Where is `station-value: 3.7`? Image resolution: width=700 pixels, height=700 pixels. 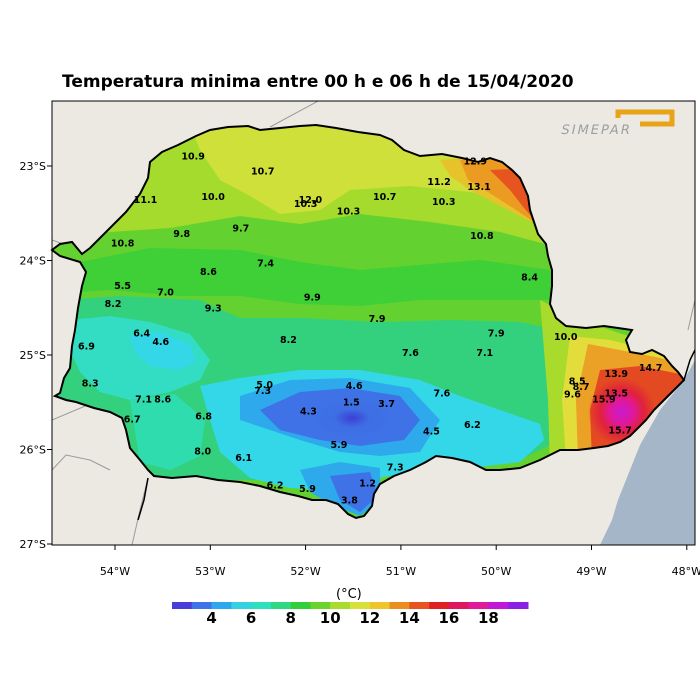 station-value: 3.7 is located at coordinates (386, 404).